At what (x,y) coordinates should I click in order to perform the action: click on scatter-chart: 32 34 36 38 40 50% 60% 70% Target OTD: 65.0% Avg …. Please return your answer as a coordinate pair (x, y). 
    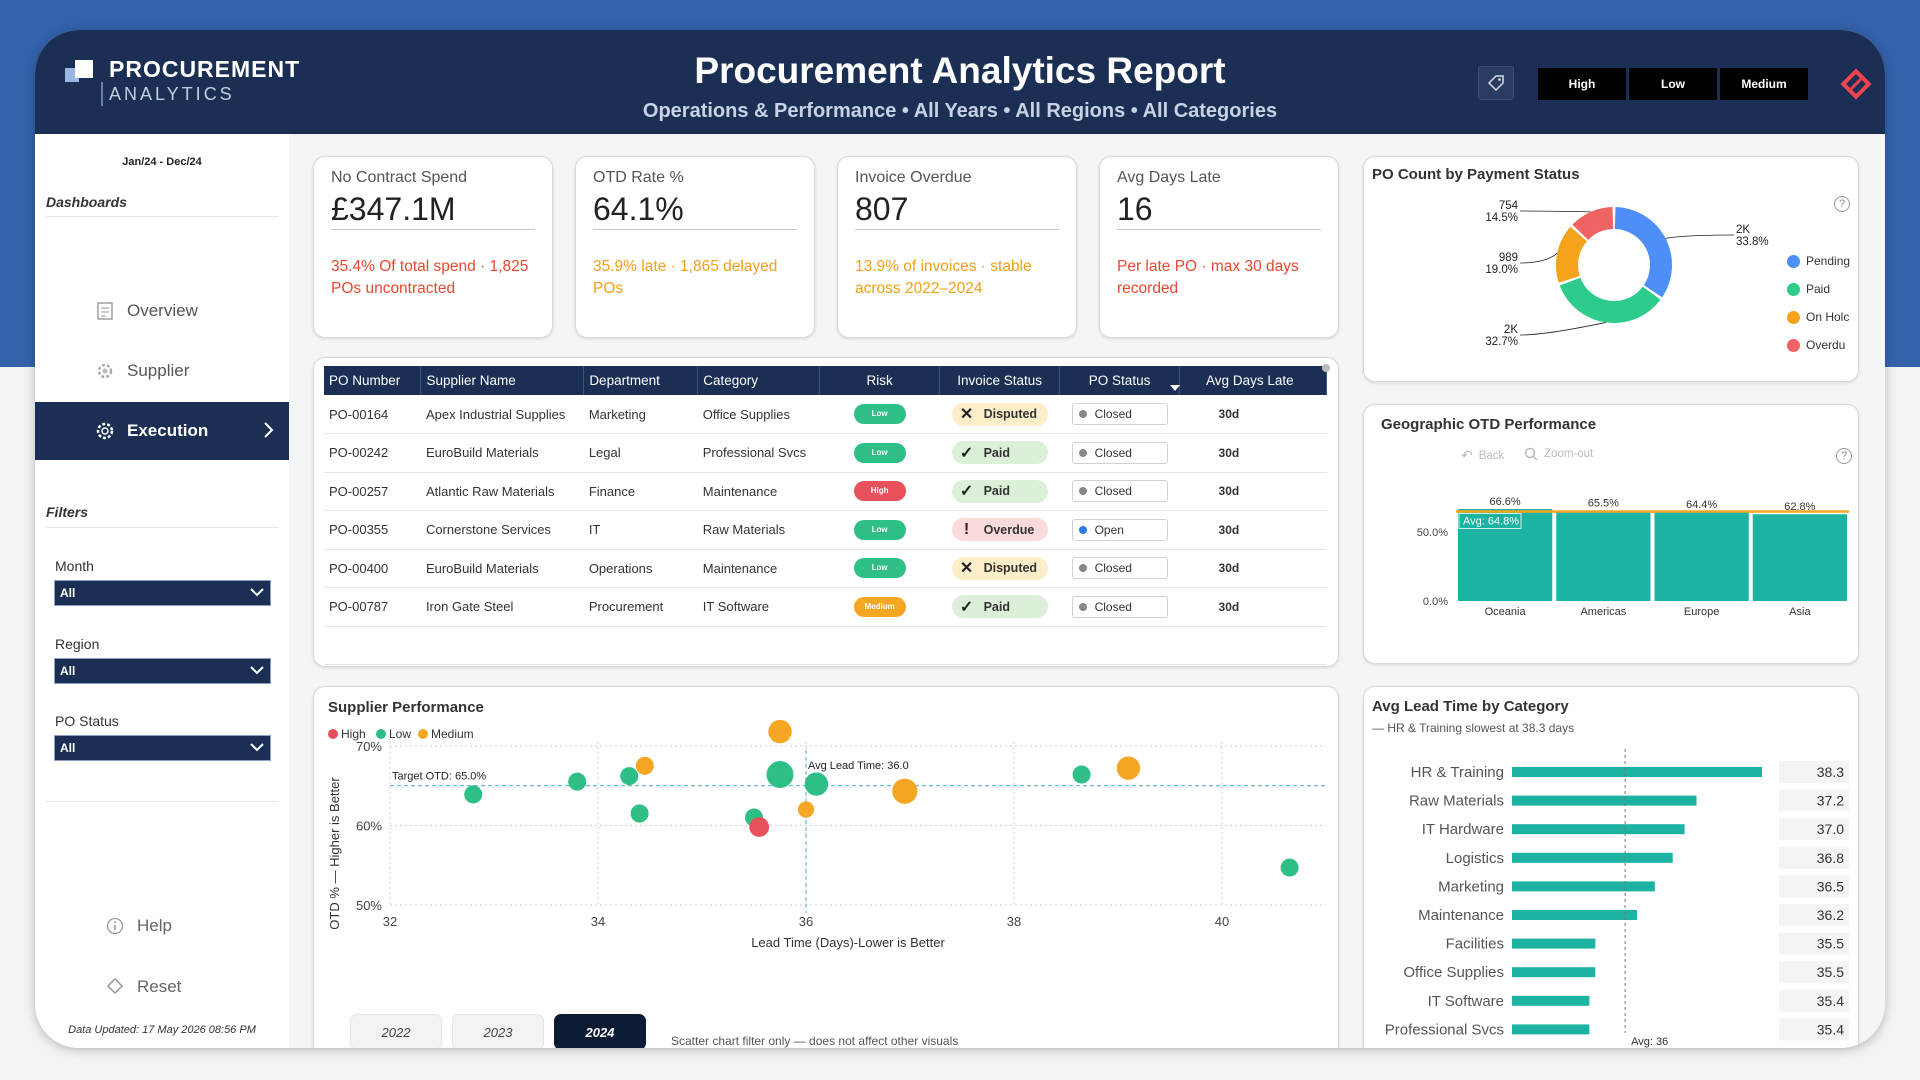
    Looking at the image, I should click on (826, 834).